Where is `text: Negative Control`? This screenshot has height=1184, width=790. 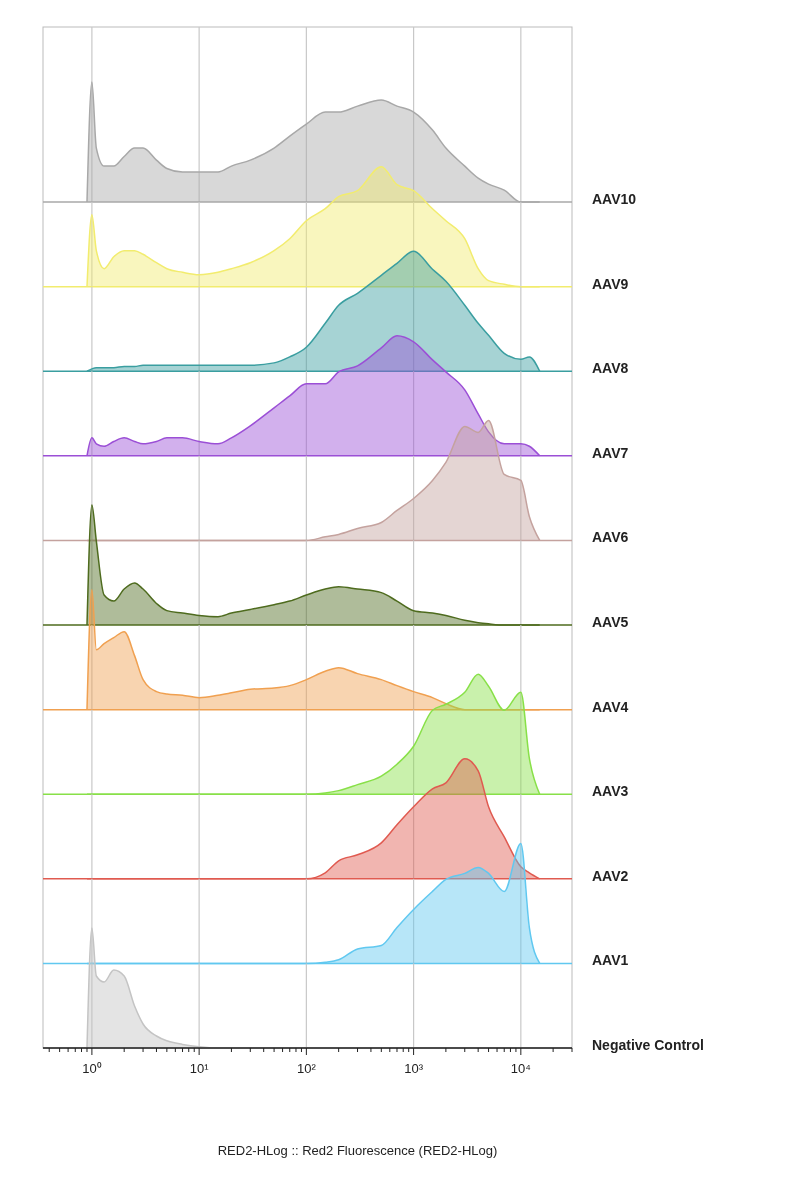 text: Negative Control is located at coordinates (648, 1045).